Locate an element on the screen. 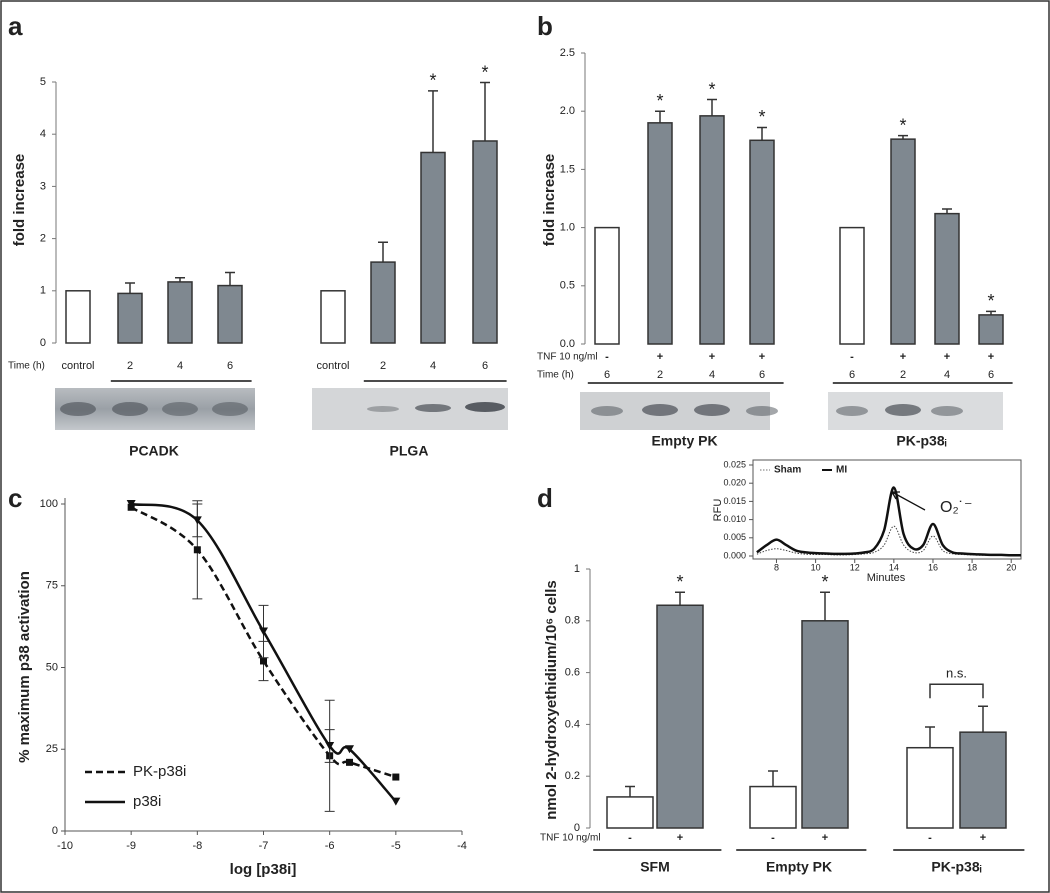  row-value: control is located at coordinates (332, 366).